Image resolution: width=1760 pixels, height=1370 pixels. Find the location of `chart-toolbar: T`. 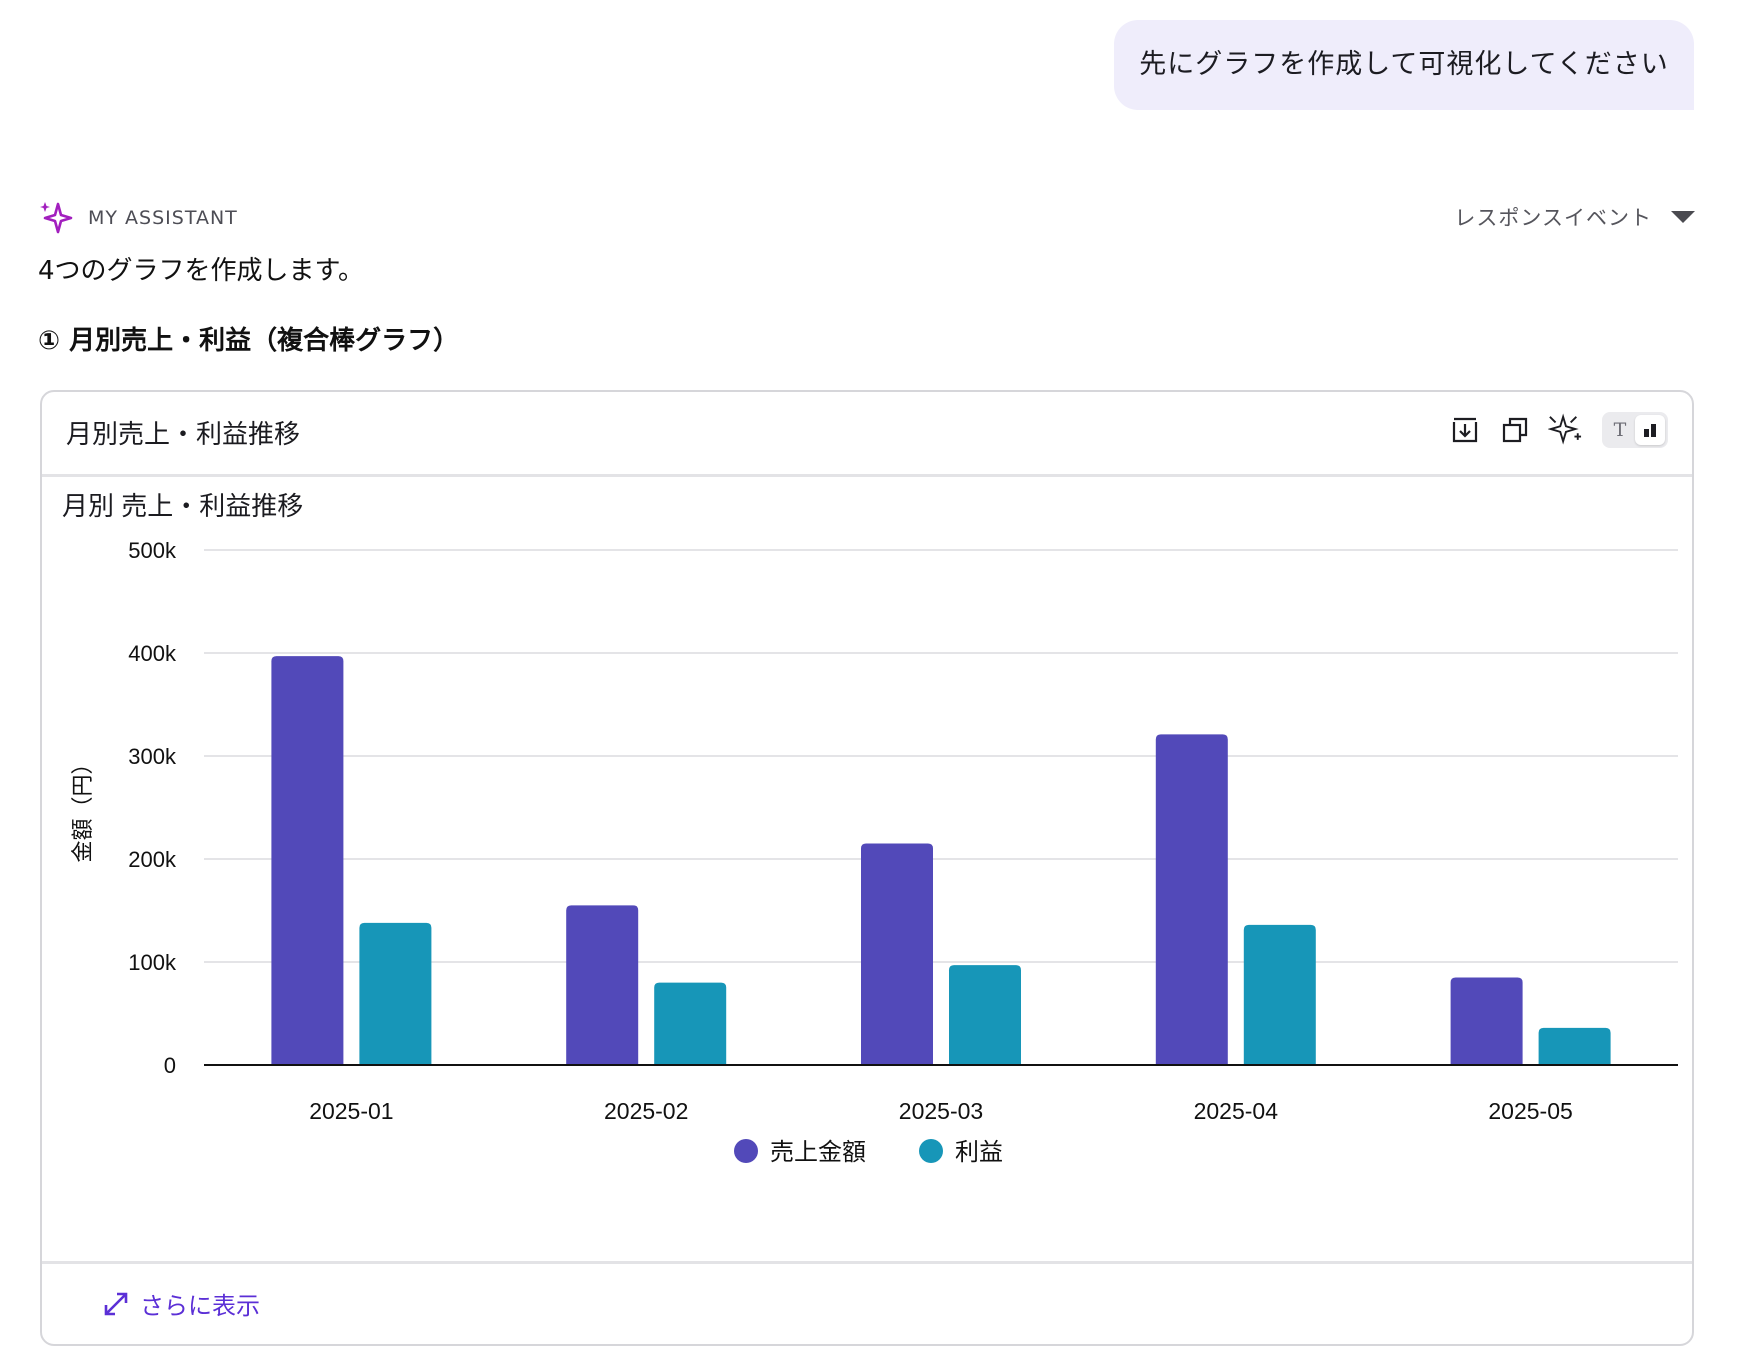

chart-toolbar: T is located at coordinates (1558, 430).